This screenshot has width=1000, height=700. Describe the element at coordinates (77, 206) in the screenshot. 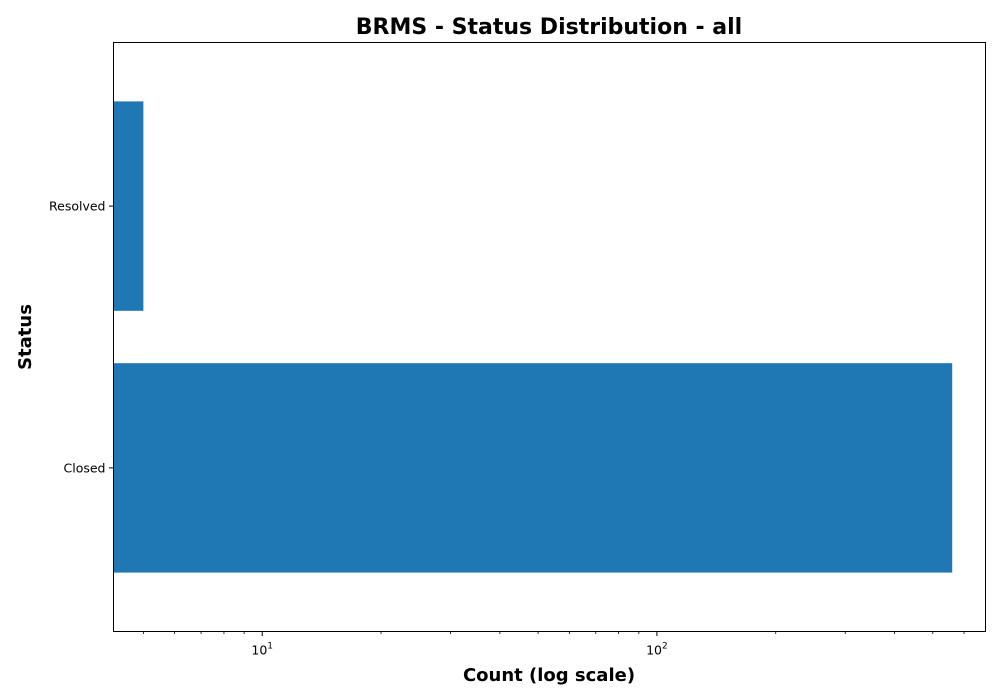

I see `y-tick-label-resolved: Resolved` at that location.